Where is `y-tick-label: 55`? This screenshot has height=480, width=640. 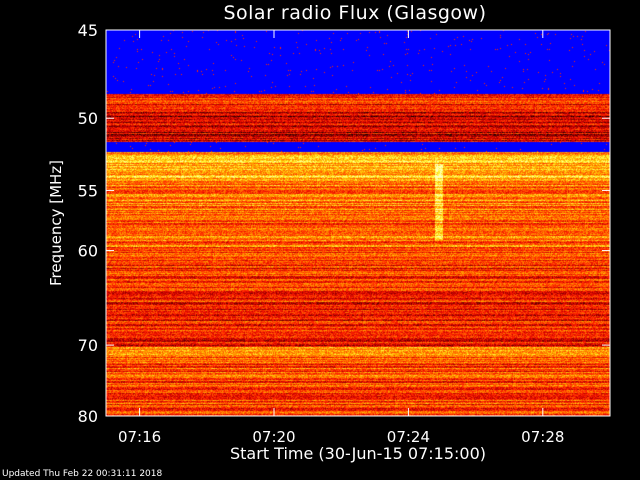
y-tick-label: 55 is located at coordinates (88, 190).